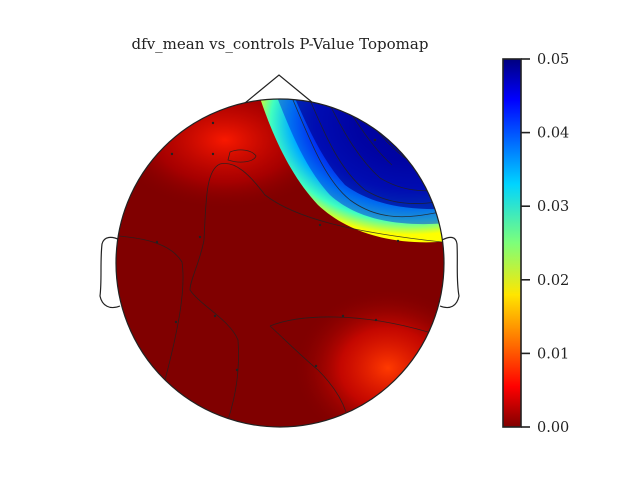 This screenshot has width=640, height=480. I want to click on head-ear-left, so click(110, 272).